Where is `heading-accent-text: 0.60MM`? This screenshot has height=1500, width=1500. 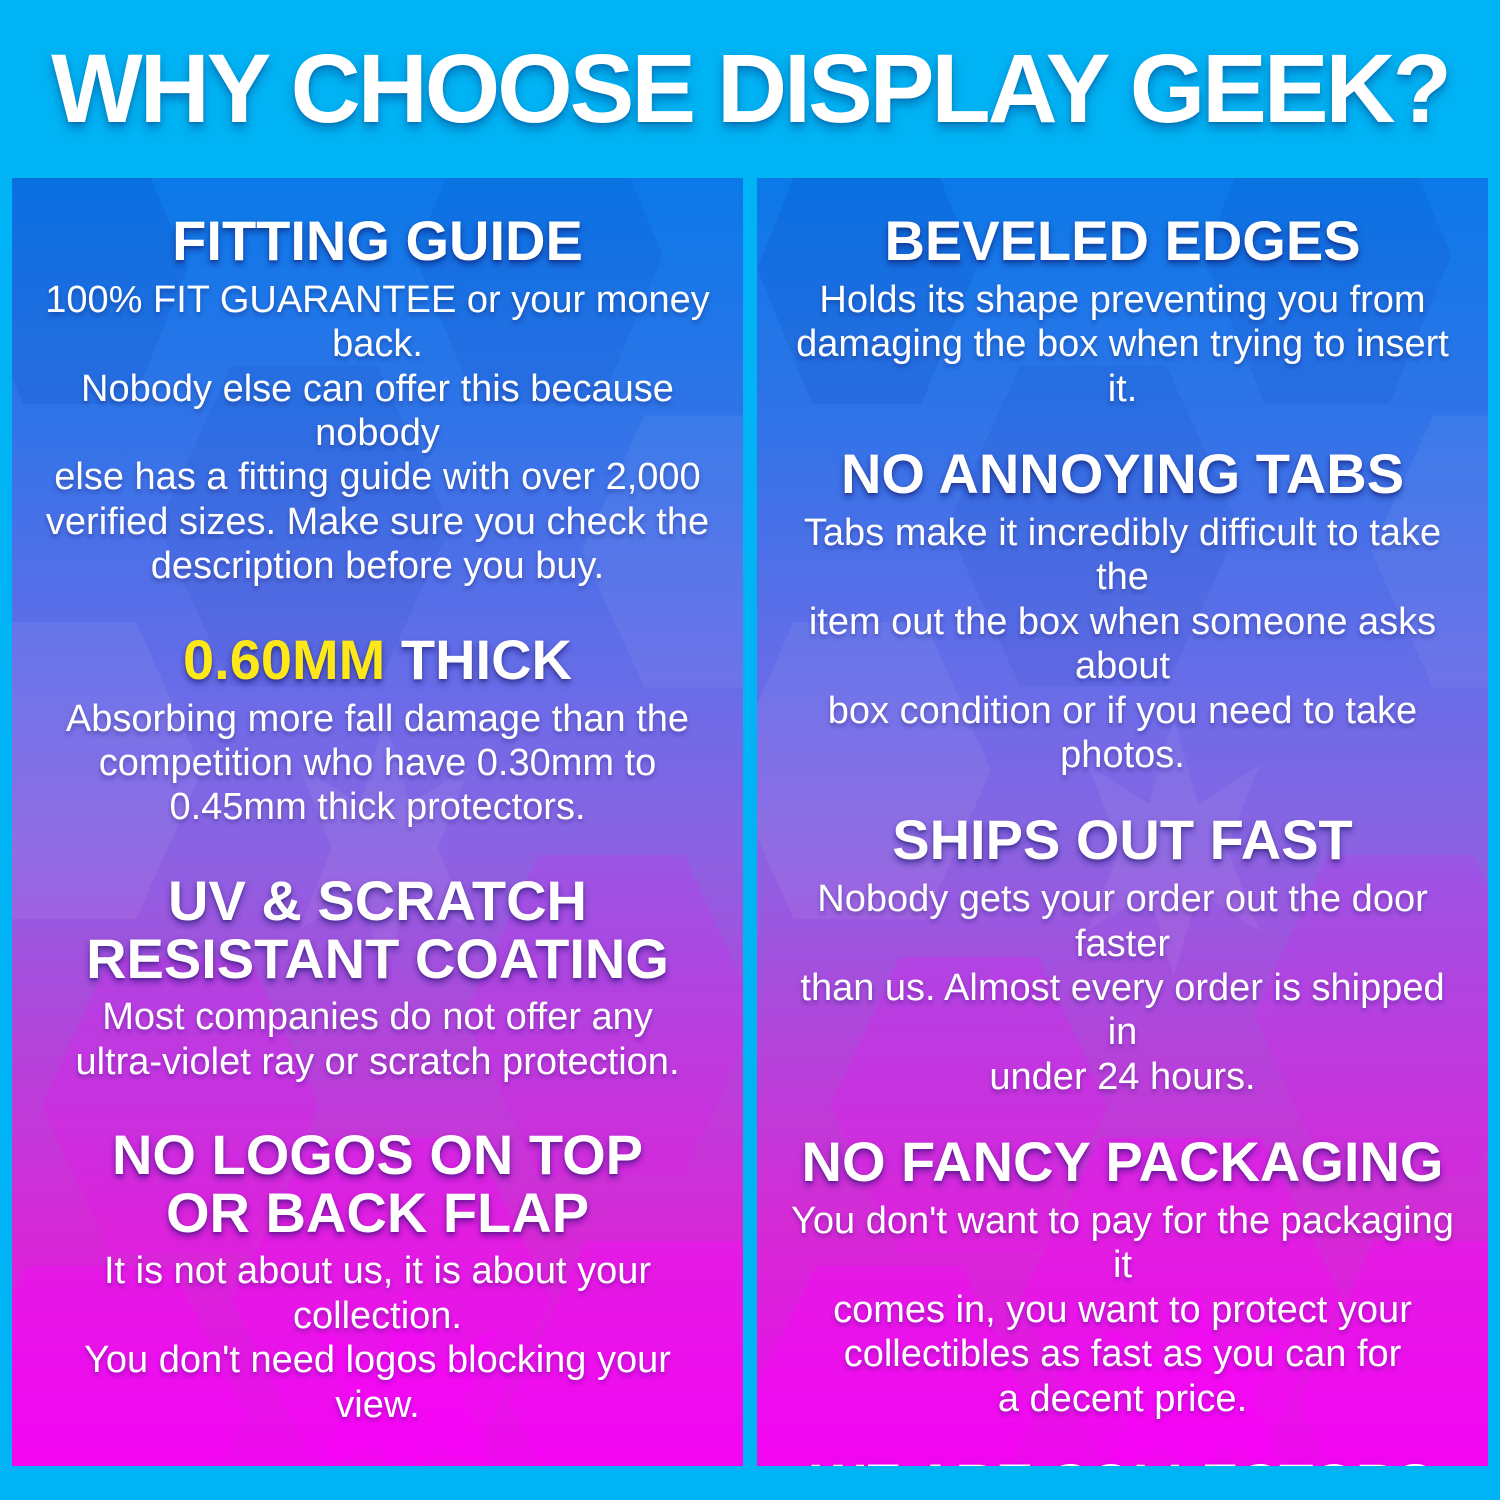 heading-accent-text: 0.60MM is located at coordinates (284, 659).